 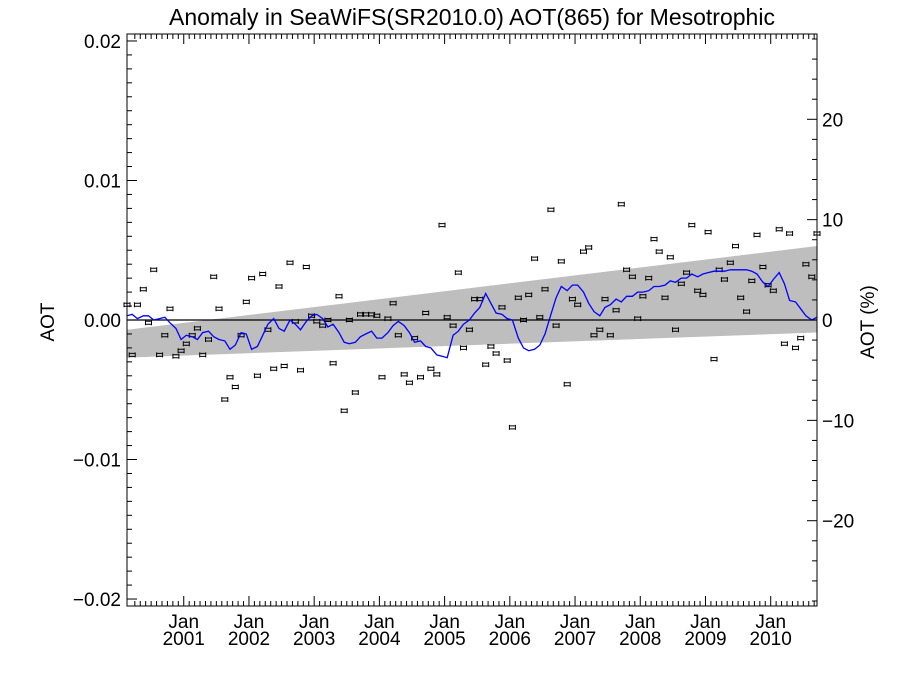 What do you see at coordinates (640, 639) in the screenshot?
I see `x-tick-year: 2008` at bounding box center [640, 639].